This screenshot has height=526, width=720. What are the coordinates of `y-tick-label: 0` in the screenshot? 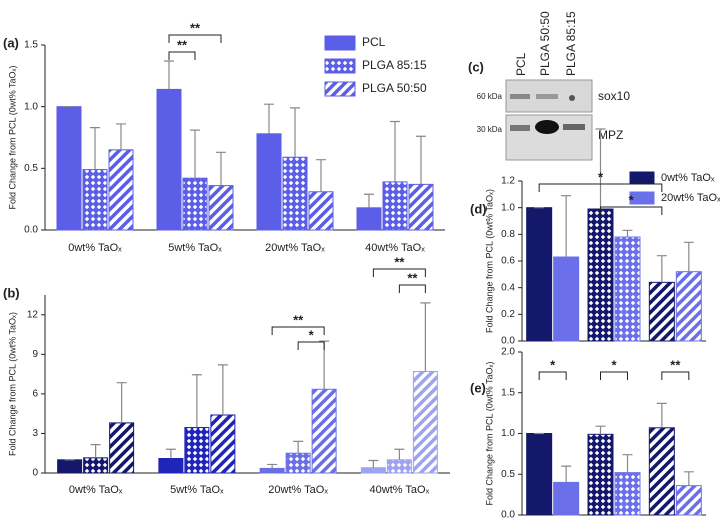 It's located at (35, 473).